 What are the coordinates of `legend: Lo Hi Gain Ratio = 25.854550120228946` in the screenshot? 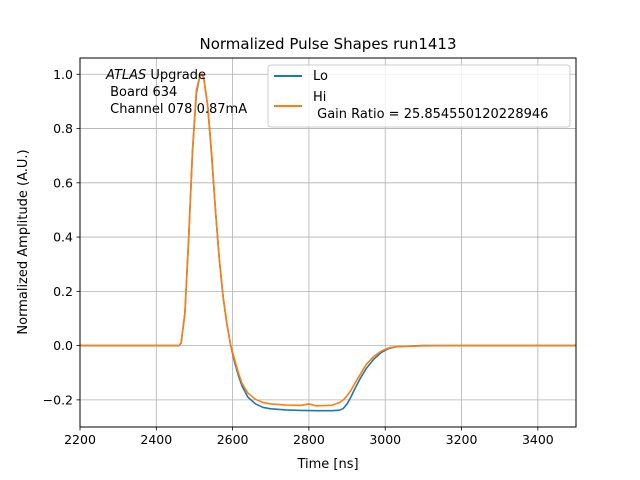 It's located at (419, 96).